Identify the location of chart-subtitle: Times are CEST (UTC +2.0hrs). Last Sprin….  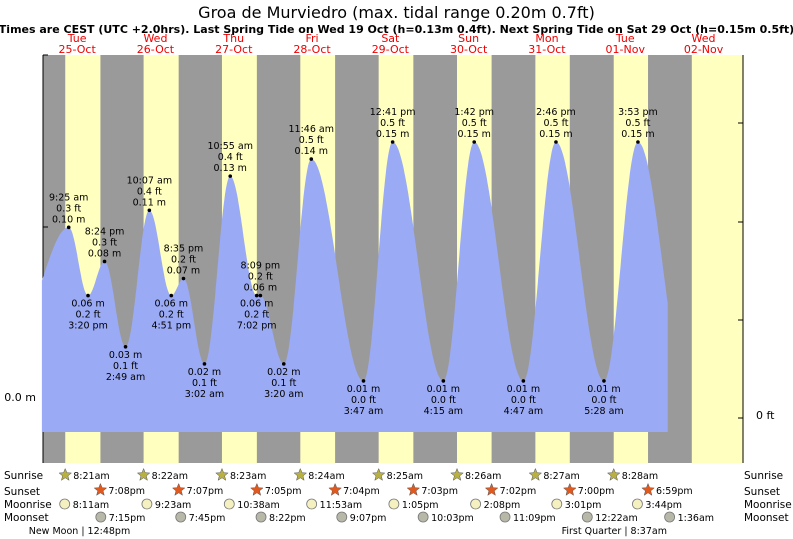
(396, 29).